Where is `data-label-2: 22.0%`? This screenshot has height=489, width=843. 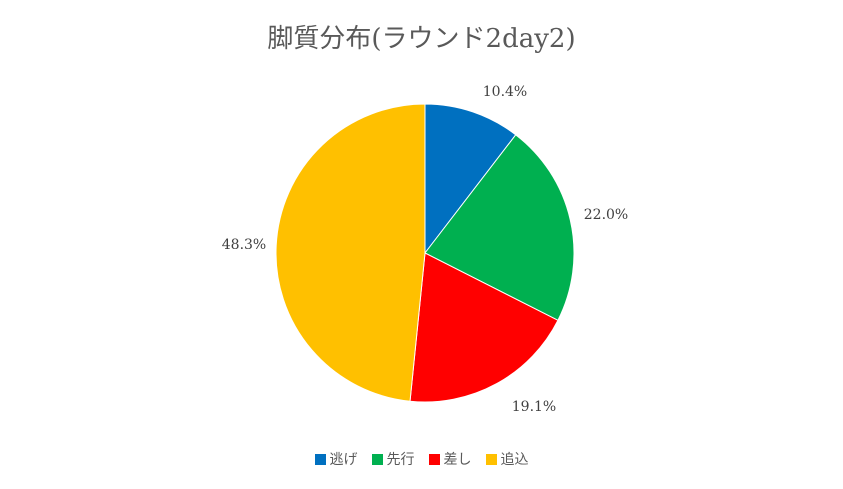 data-label-2: 22.0% is located at coordinates (606, 215).